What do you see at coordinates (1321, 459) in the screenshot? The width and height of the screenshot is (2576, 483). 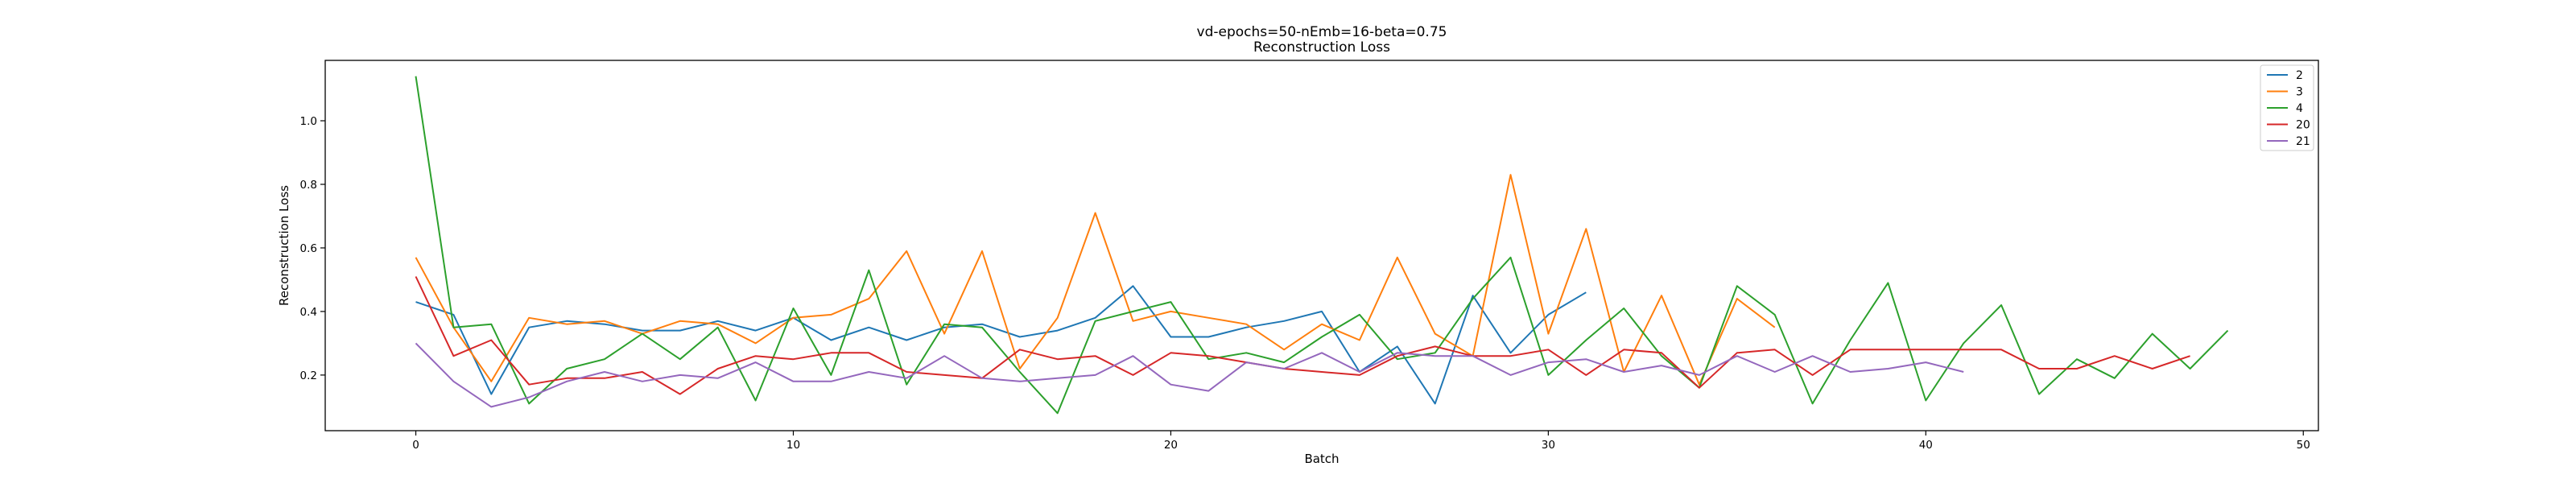 I see `x-axis-label: Batch` at bounding box center [1321, 459].